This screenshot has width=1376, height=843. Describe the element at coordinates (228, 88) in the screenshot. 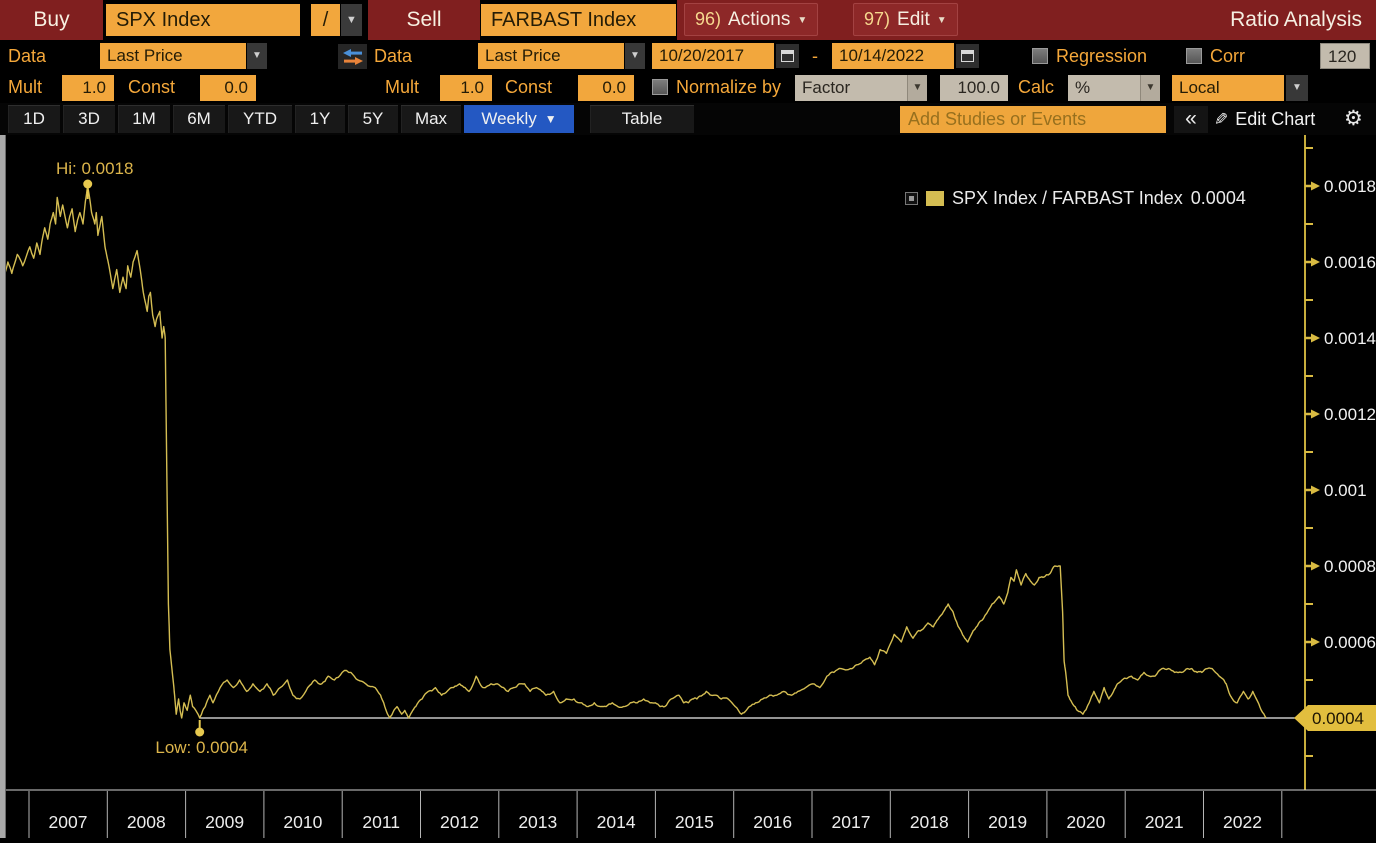

I see `const1-input: 0.0` at that location.